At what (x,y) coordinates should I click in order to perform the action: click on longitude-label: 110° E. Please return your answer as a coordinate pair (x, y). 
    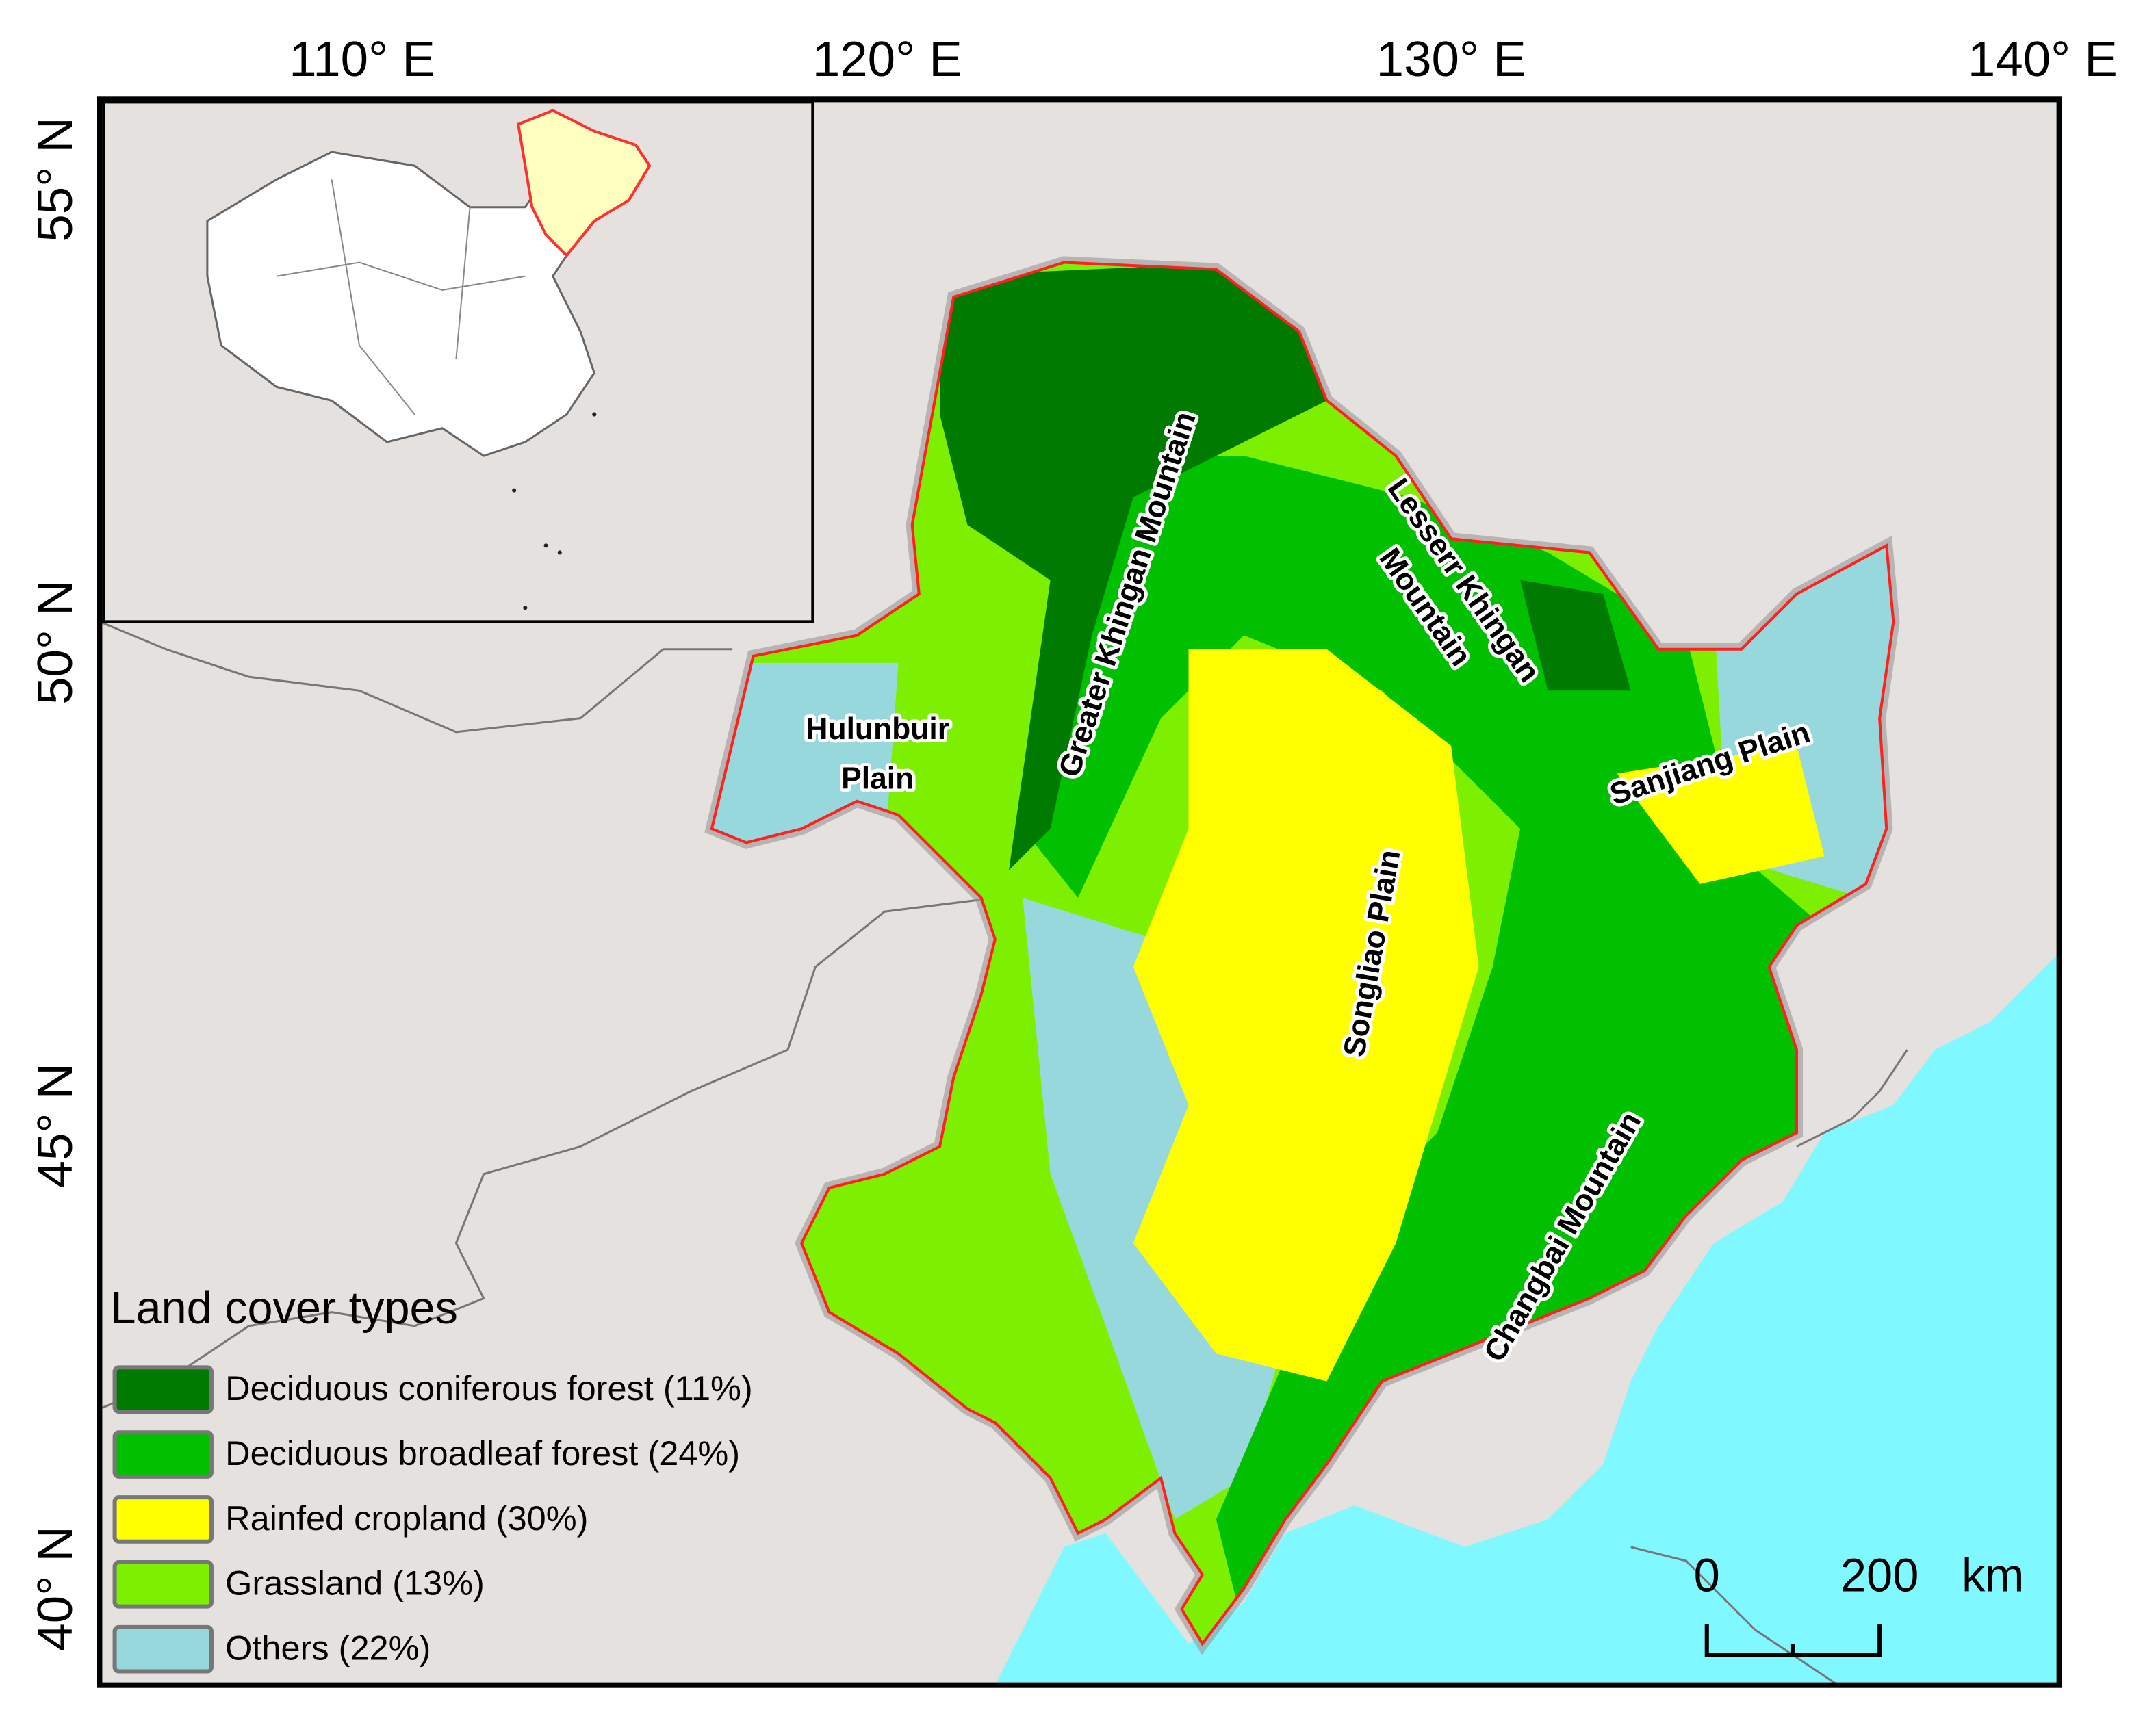
    Looking at the image, I should click on (362, 59).